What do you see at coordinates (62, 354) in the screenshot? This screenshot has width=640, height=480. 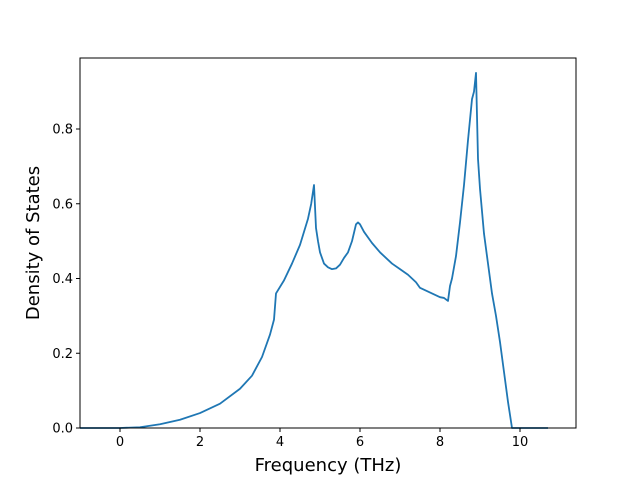 I see `y-tick-label: 0.2` at bounding box center [62, 354].